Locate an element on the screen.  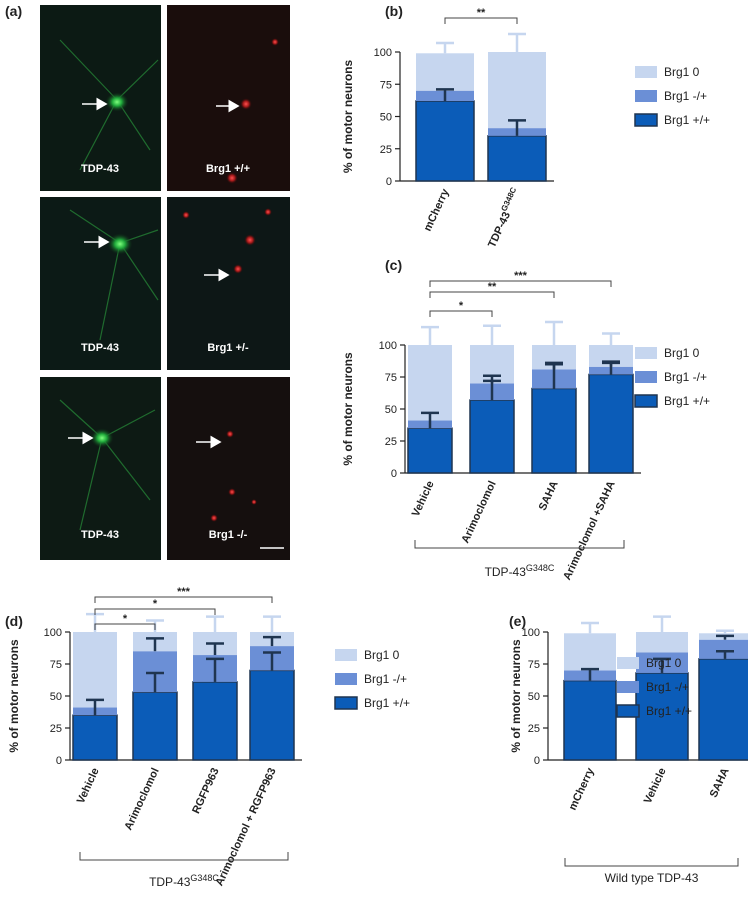
group-text: TDP-43 is located at coordinates (170, 882).